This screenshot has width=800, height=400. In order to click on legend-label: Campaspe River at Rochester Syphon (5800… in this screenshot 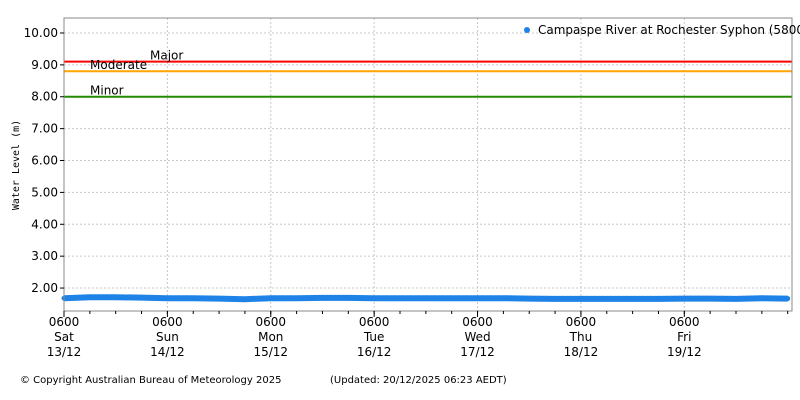, I will do `click(669, 30)`.